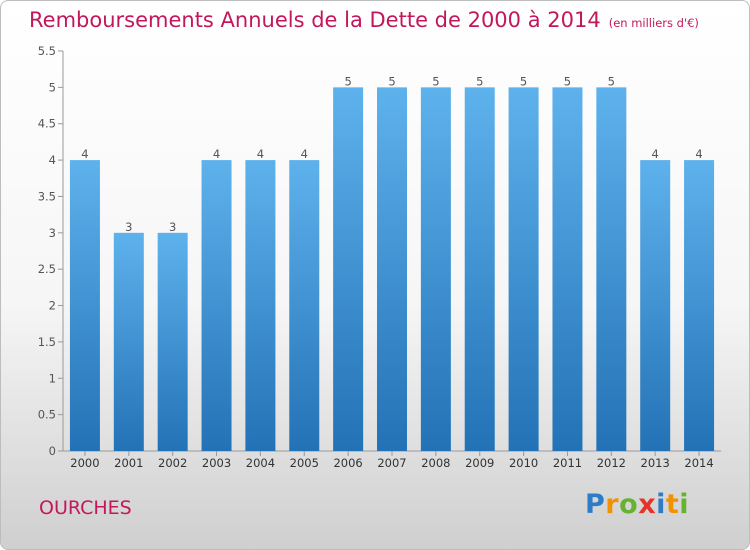  What do you see at coordinates (391, 463) in the screenshot?
I see `x-tick-label: 2007` at bounding box center [391, 463].